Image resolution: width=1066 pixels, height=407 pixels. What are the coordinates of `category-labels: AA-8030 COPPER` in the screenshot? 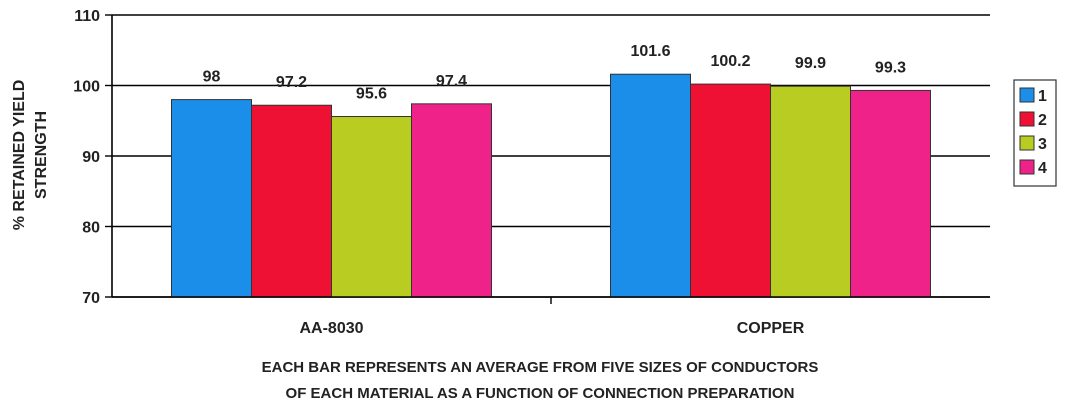 It's located at (551, 328).